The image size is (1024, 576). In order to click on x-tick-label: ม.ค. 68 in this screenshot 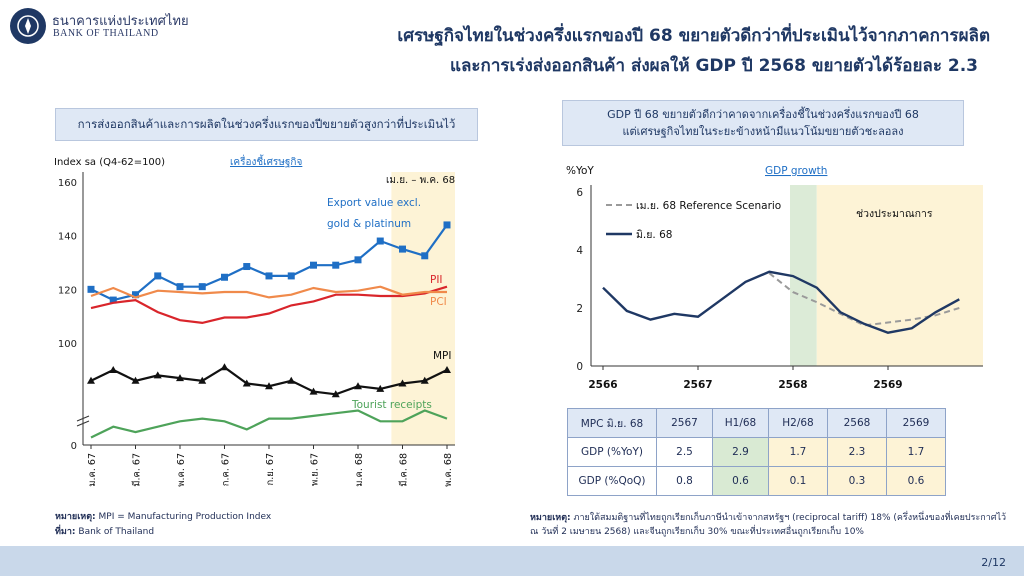, I will do `click(359, 470)`.